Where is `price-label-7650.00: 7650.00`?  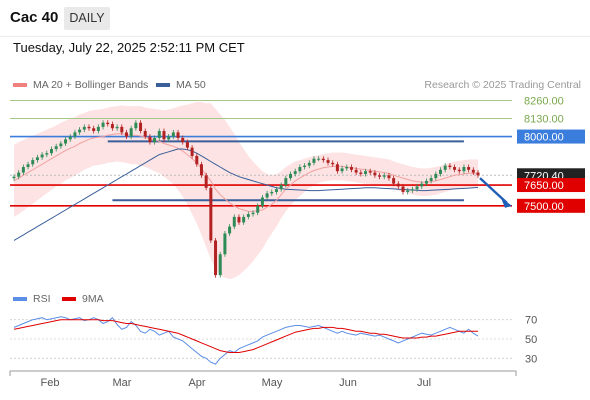
price-label-7650.00: 7650.00 is located at coordinates (544, 186).